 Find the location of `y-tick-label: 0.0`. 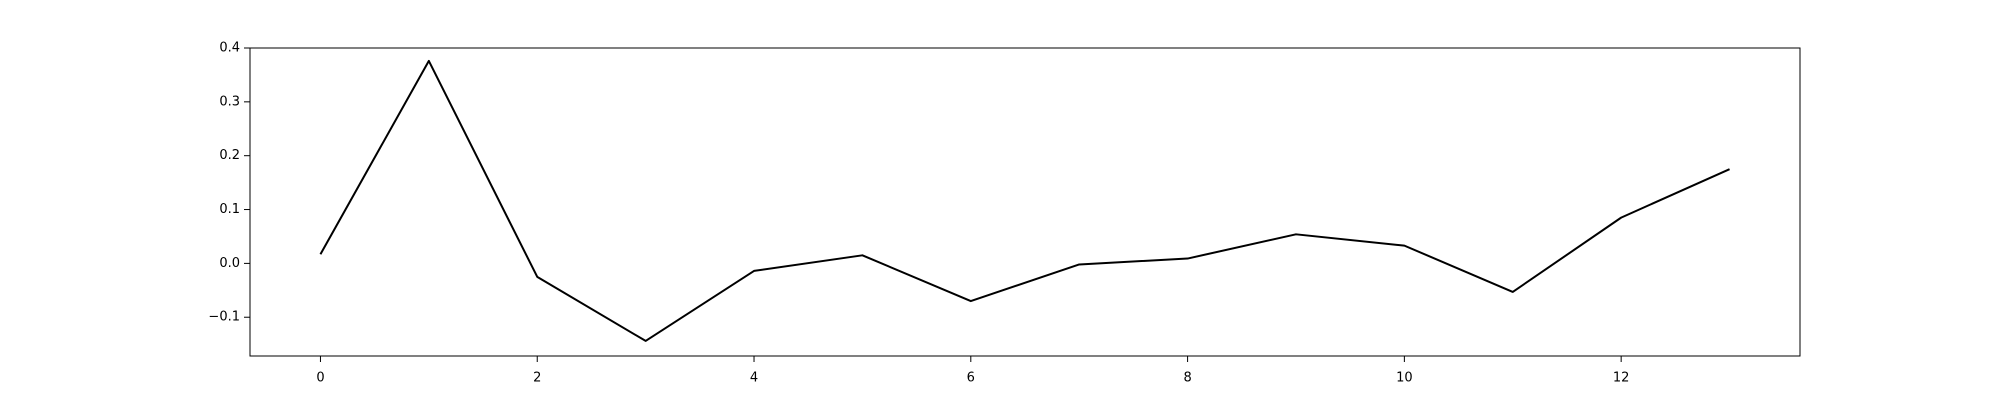

y-tick-label: 0.0 is located at coordinates (229, 263).